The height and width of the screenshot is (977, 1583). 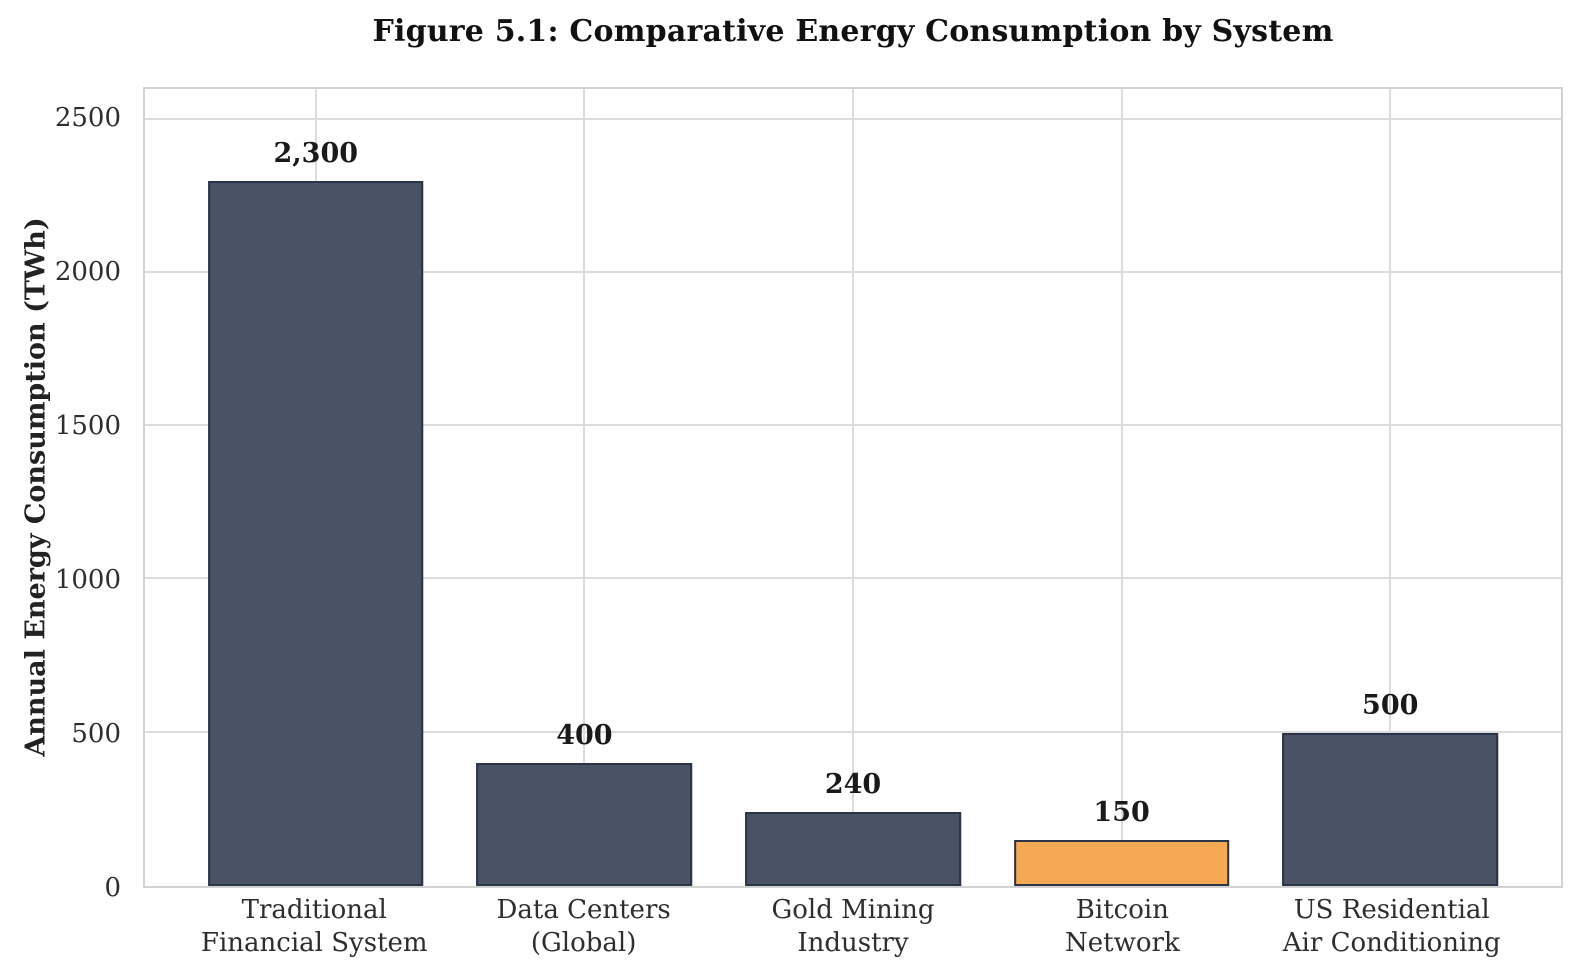 I want to click on bar-value-label: 240, so click(x=853, y=785).